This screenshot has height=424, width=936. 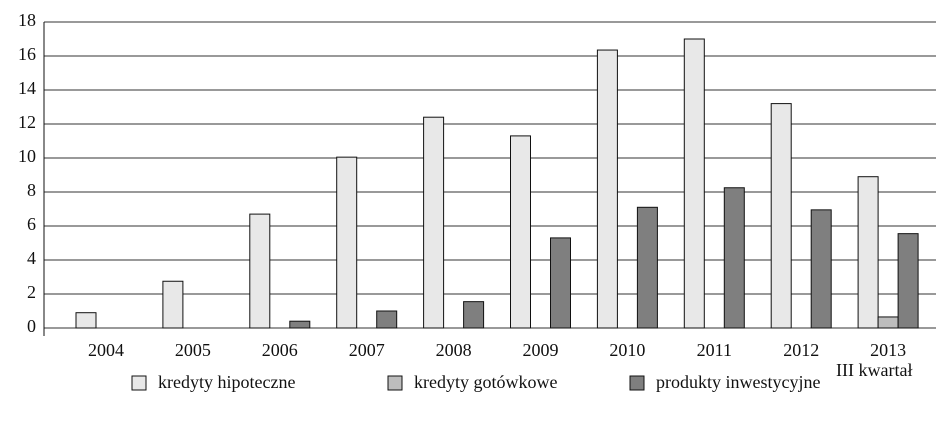 What do you see at coordinates (888, 350) in the screenshot?
I see `x-tick-label: 2013` at bounding box center [888, 350].